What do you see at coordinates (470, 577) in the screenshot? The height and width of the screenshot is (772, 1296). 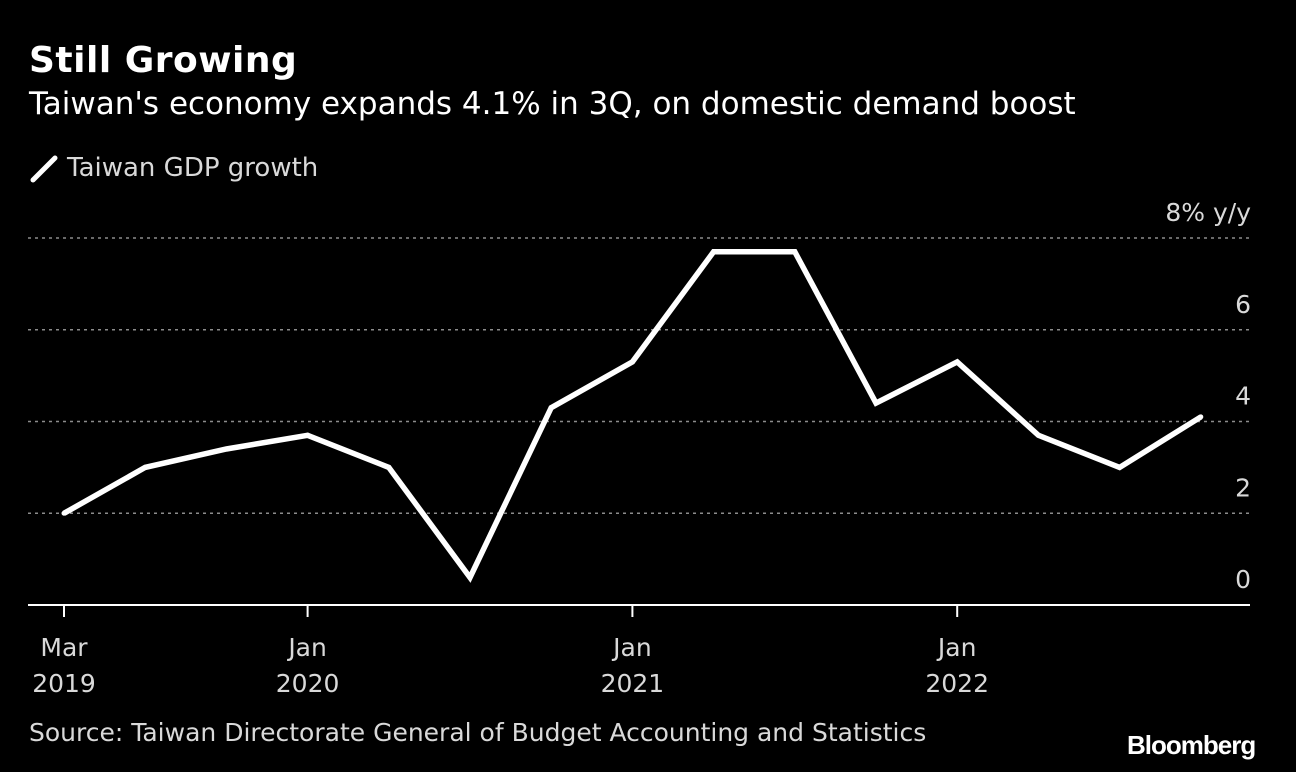 I see `data-point-2020-Q2` at bounding box center [470, 577].